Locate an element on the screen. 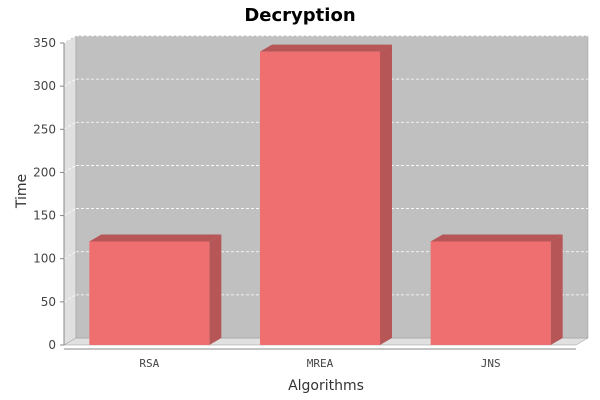 The image size is (600, 400). y-tick-label: 200 is located at coordinates (44, 172).